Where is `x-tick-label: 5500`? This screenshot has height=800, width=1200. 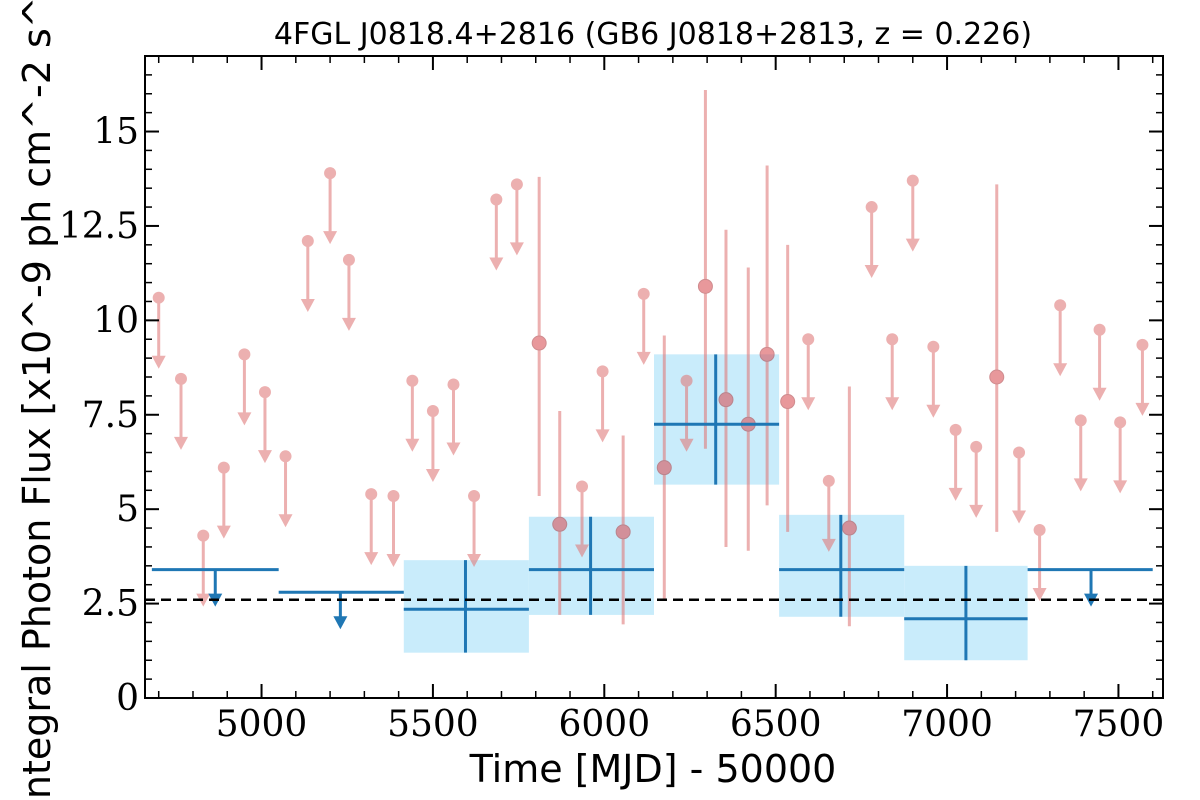 x-tick-label: 5500 is located at coordinates (433, 724).